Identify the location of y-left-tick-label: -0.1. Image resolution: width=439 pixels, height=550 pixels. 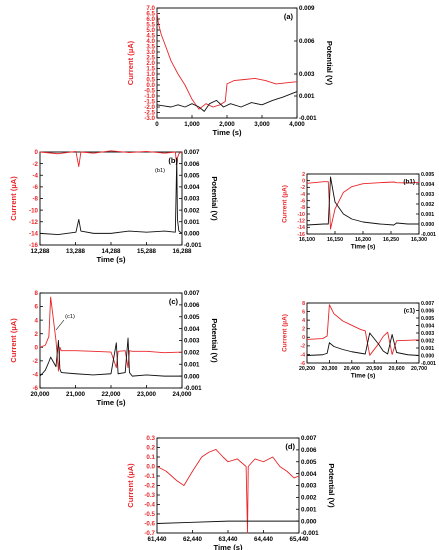
(149, 476).